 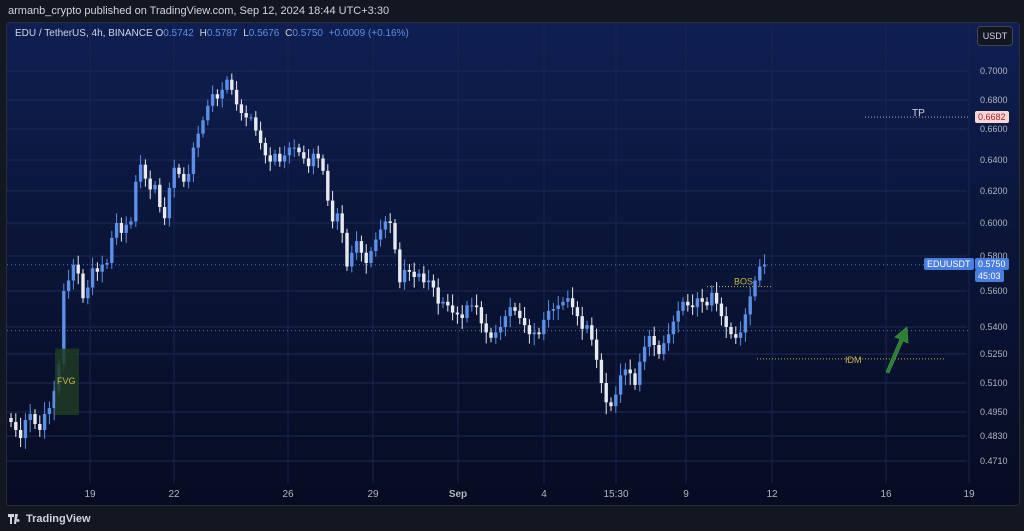 I want to click on y-tick-label: 0.4710, so click(x=994, y=461).